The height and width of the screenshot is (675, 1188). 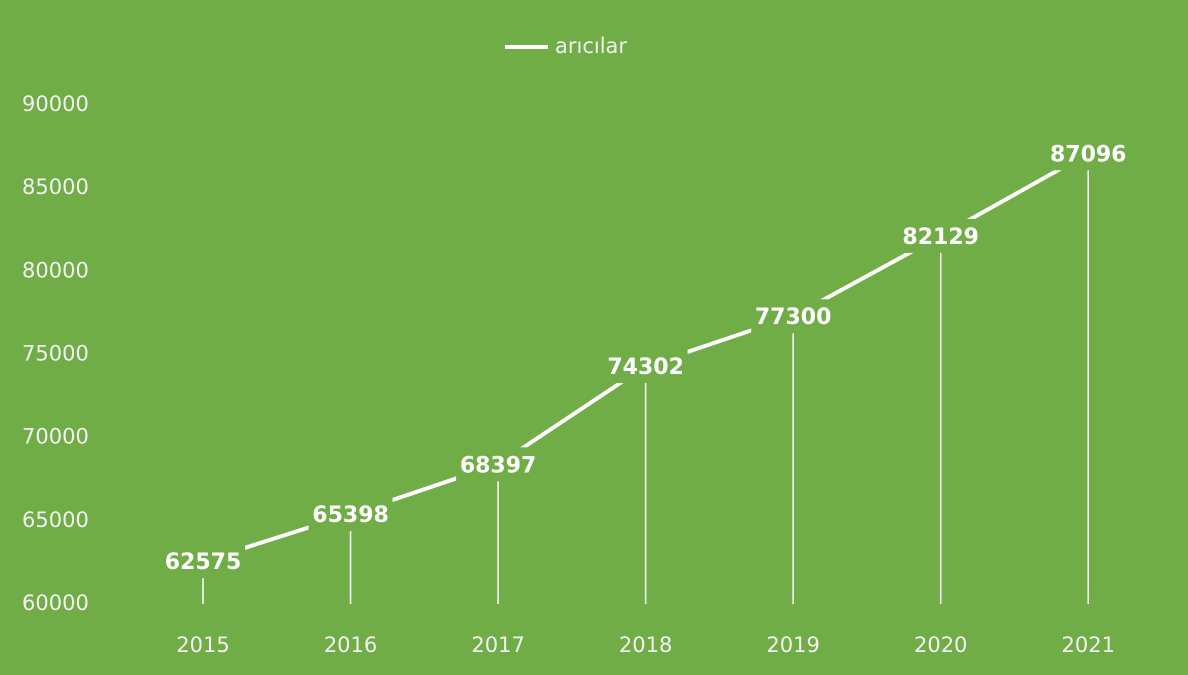 I want to click on x-tick-label: 2015, so click(x=202, y=645).